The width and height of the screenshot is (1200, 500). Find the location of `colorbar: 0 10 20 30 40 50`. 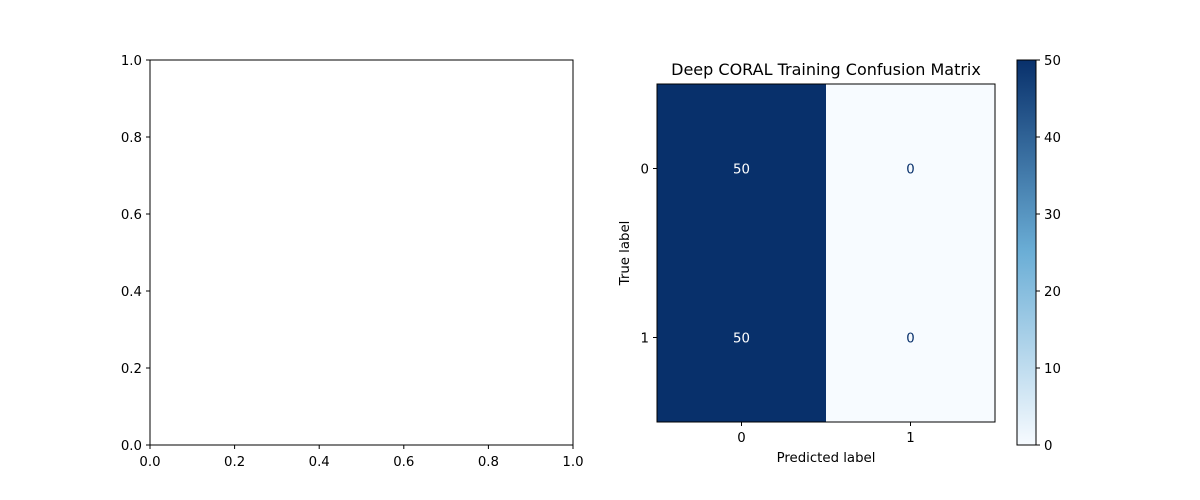

colorbar: 0 10 20 30 40 50 is located at coordinates (1038, 254).